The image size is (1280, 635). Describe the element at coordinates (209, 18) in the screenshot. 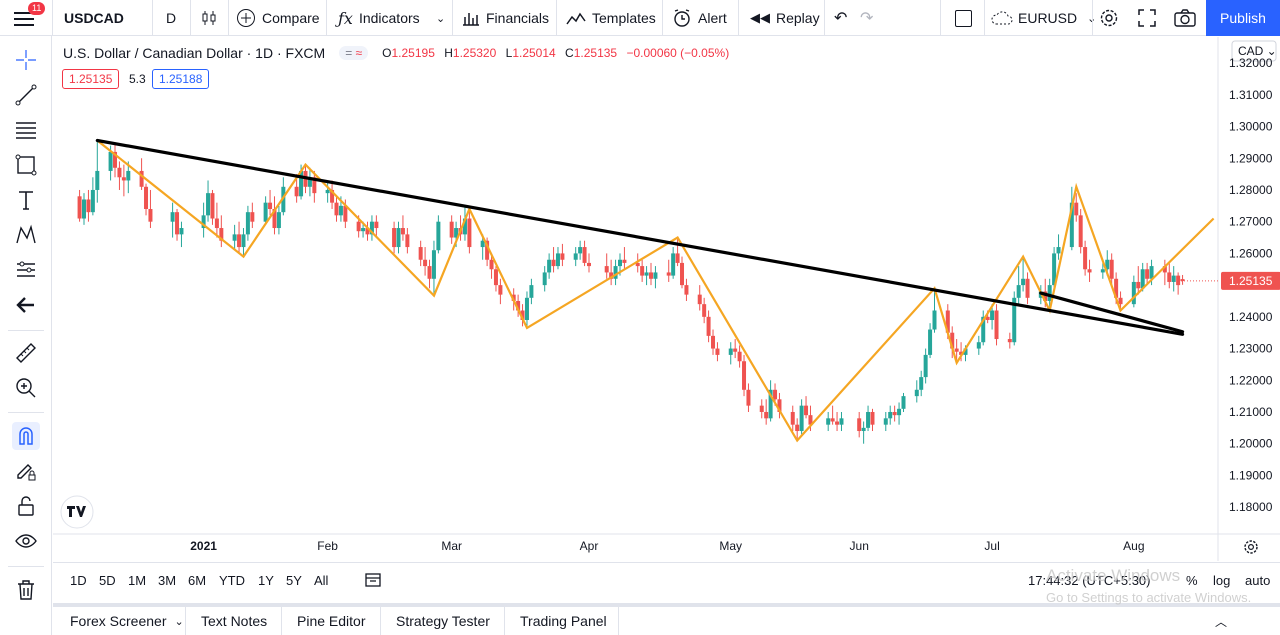

I see `chart-type-button` at that location.